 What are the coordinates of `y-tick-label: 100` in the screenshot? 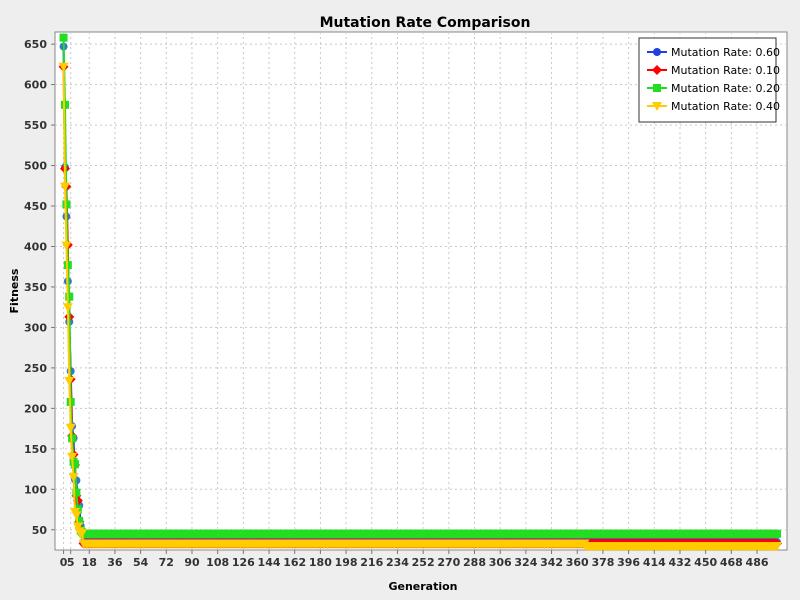 It's located at (35, 489).